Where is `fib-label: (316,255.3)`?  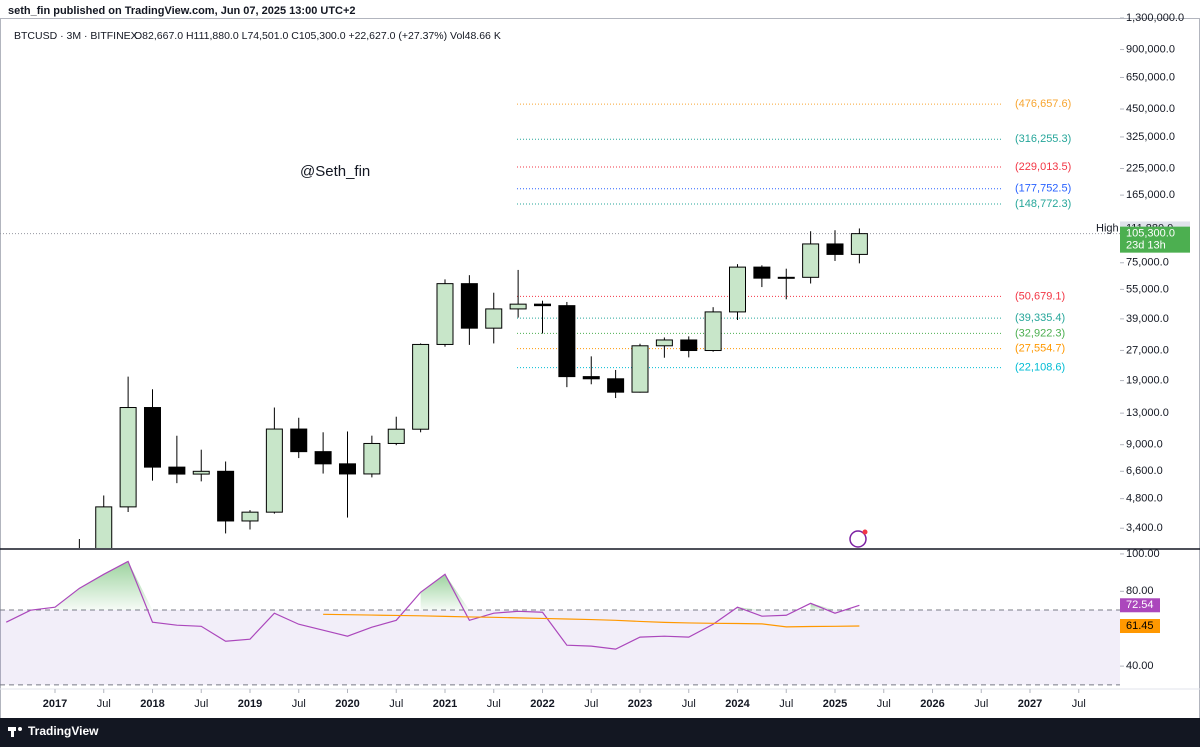
fib-label: (316,255.3) is located at coordinates (1043, 139).